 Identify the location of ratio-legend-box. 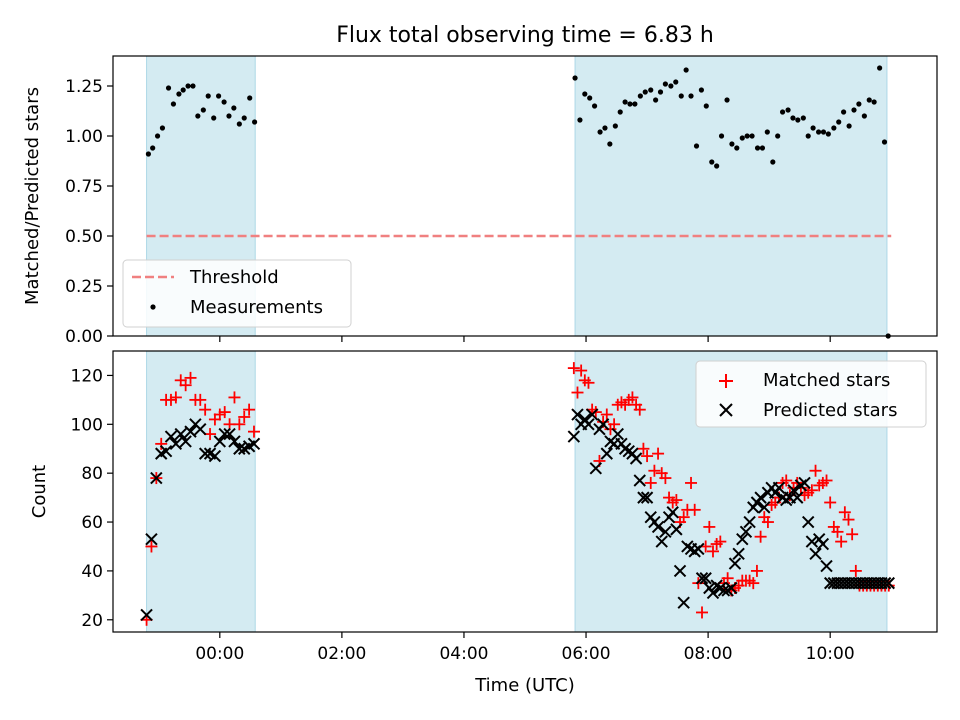
(237, 293).